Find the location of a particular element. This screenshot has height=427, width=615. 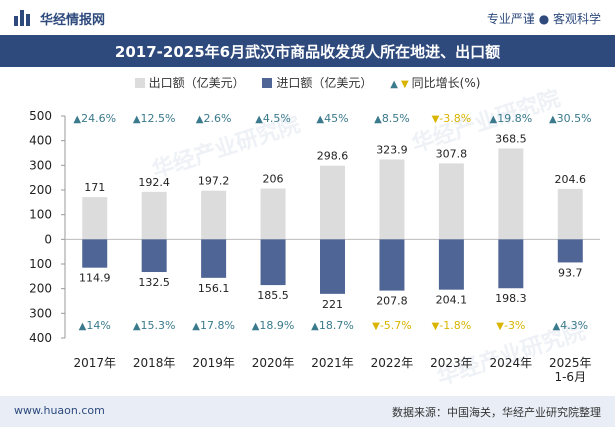

x-tick-label: 2020年 is located at coordinates (273, 363).